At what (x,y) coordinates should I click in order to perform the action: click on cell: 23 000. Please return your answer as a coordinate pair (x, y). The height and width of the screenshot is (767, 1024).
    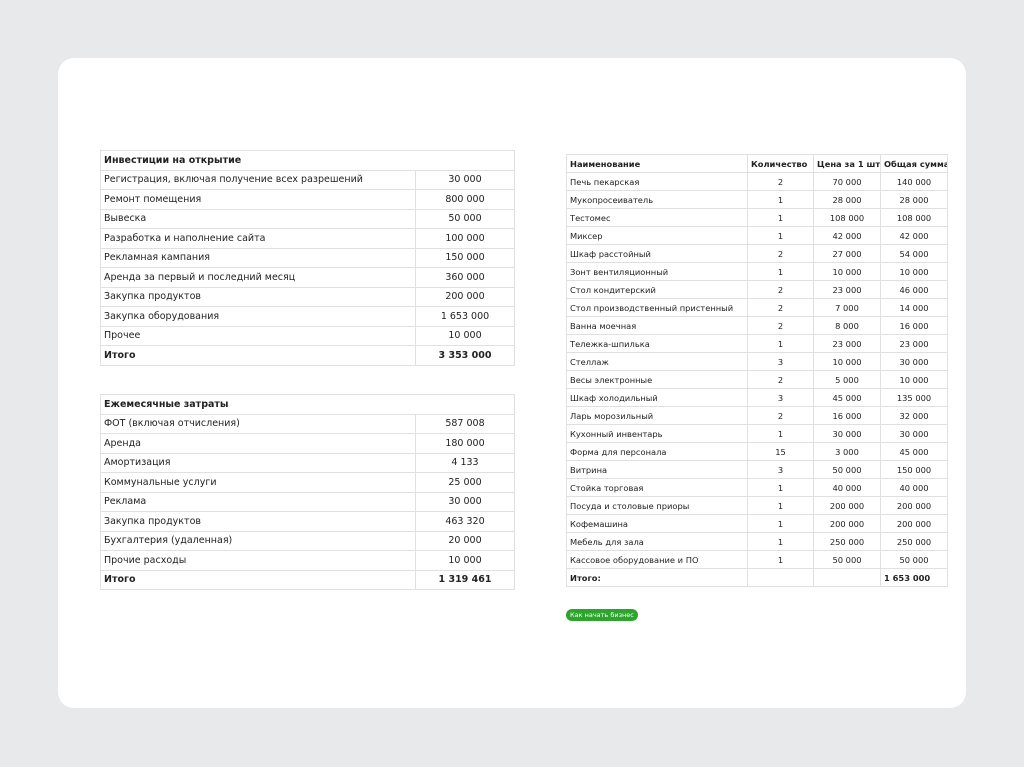
    Looking at the image, I should click on (847, 343).